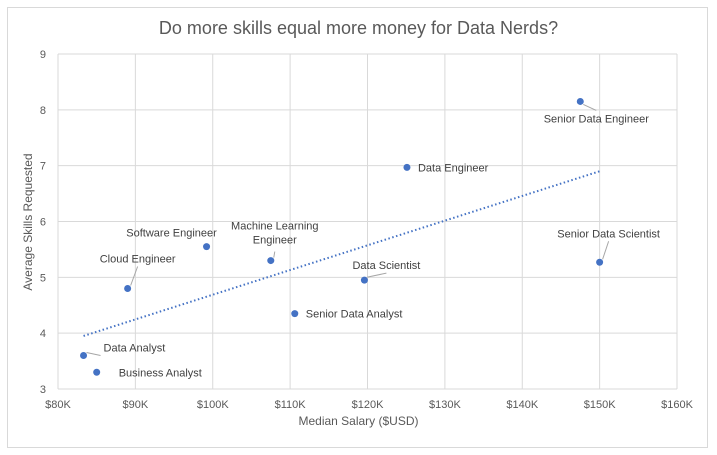 The width and height of the screenshot is (717, 455). I want to click on x-tick-label: $120K, so click(368, 405).